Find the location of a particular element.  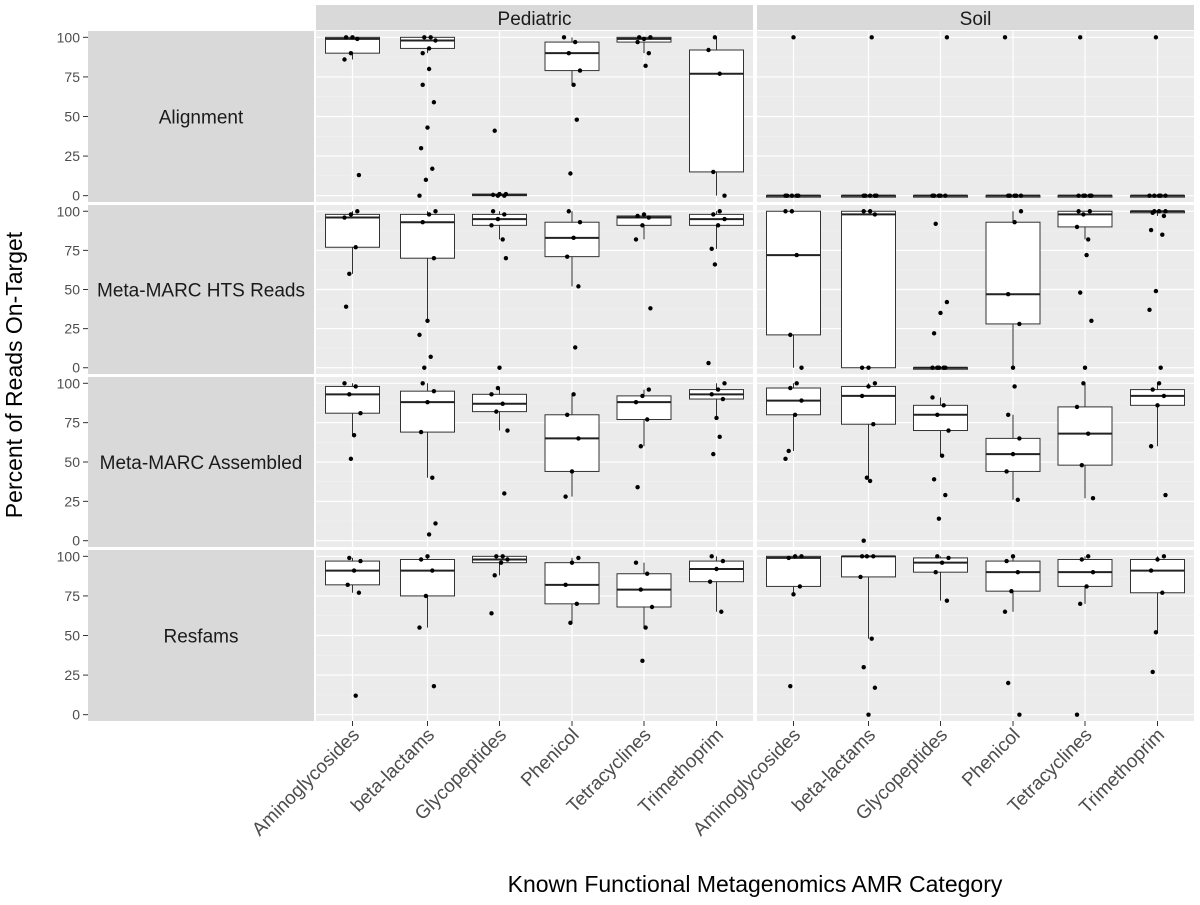

boxplot-resfams-soil-glycopeptides is located at coordinates (940, 578).